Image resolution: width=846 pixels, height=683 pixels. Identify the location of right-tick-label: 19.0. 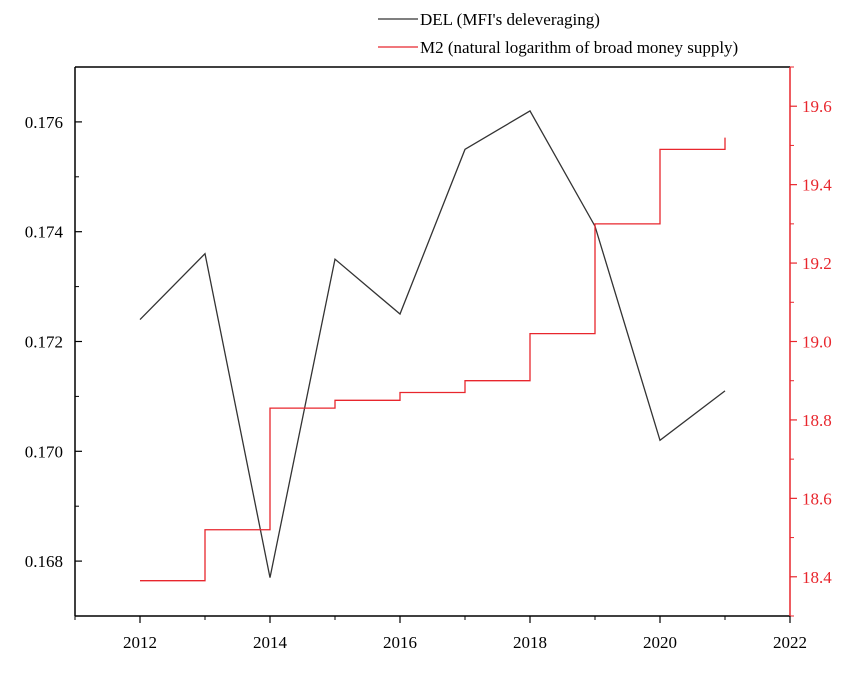
(817, 342).